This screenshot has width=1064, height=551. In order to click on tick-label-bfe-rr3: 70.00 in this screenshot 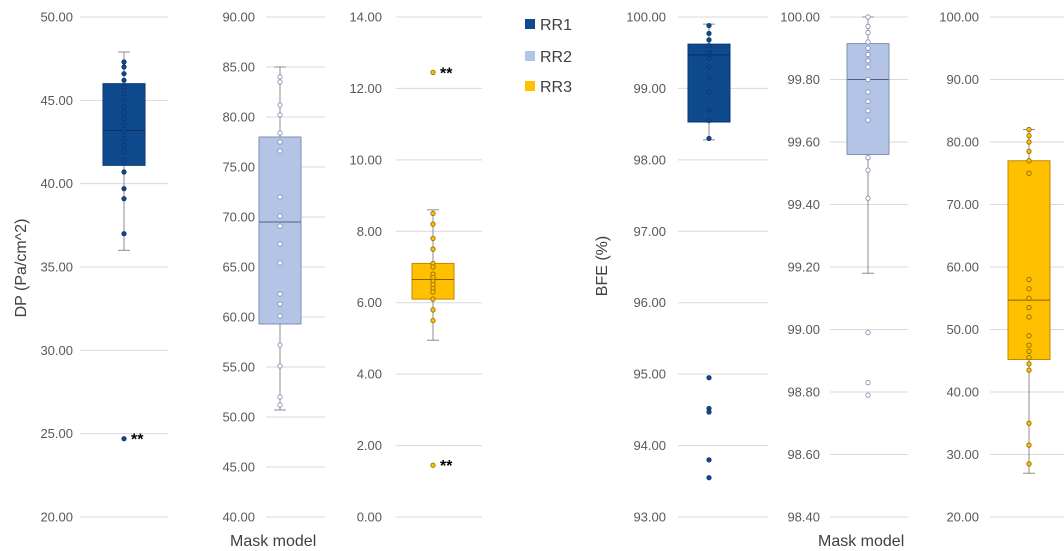, I will do `click(962, 204)`.